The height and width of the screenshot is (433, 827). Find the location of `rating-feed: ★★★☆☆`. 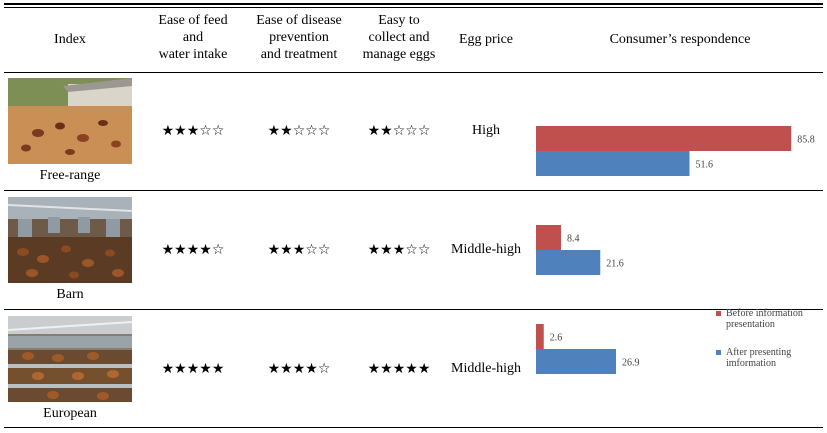

rating-feed: ★★★☆☆ is located at coordinates (193, 131).